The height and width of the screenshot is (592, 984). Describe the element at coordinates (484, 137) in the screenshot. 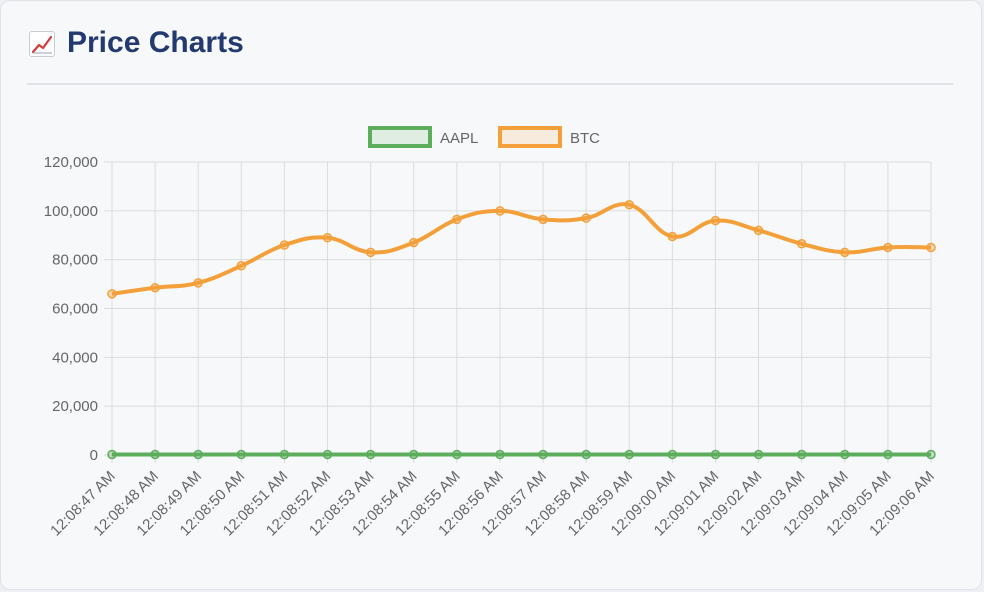

I see `legend: AAPL BTC` at that location.